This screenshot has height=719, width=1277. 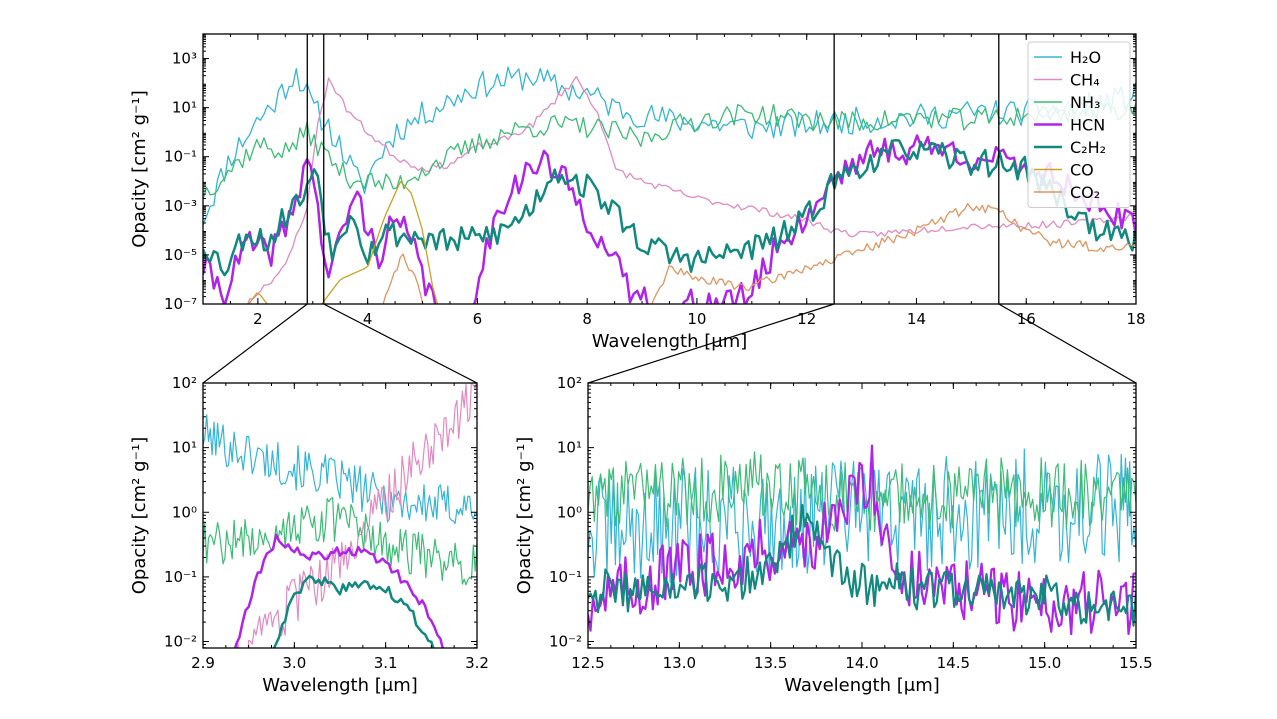 I want to click on legend-label-5: CO, so click(x=1082, y=170).